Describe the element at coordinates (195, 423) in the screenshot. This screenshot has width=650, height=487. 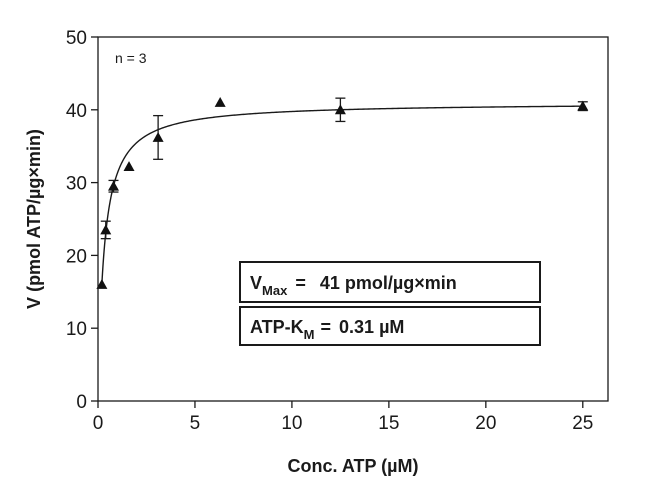
I see `x-tick-label: 5` at that location.